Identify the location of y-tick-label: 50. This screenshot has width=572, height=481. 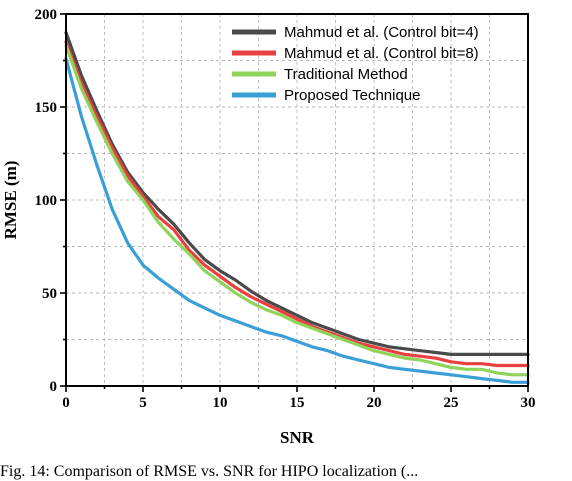
(49, 294).